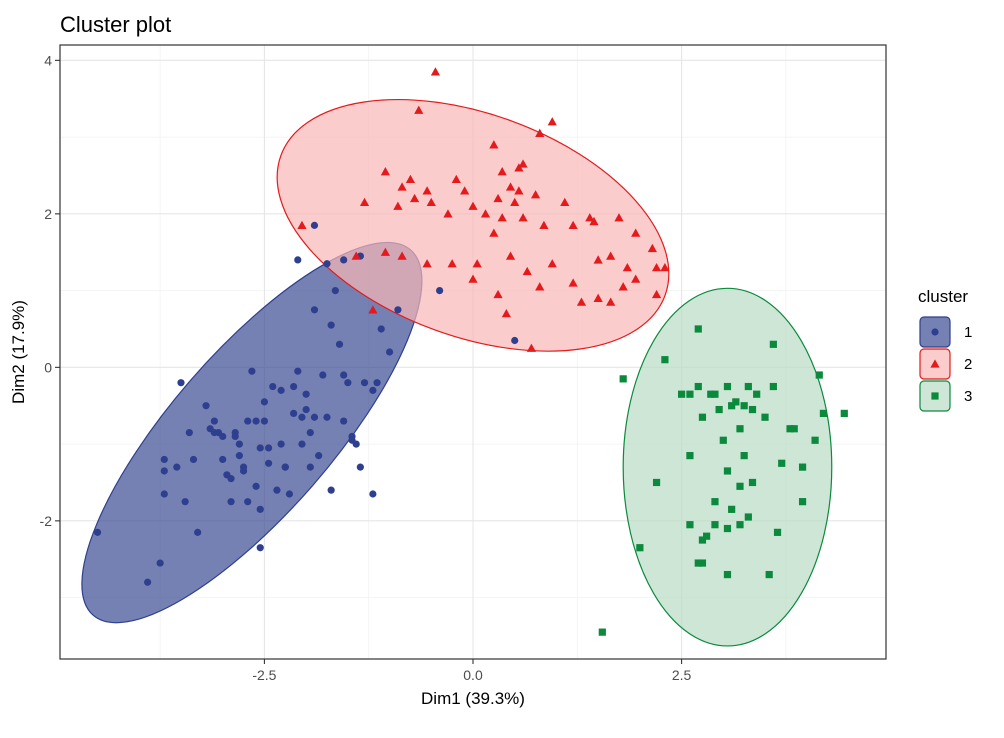 This screenshot has height=738, width=1004. Describe the element at coordinates (945, 364) in the screenshot. I see `legend-item-2: 2` at that location.